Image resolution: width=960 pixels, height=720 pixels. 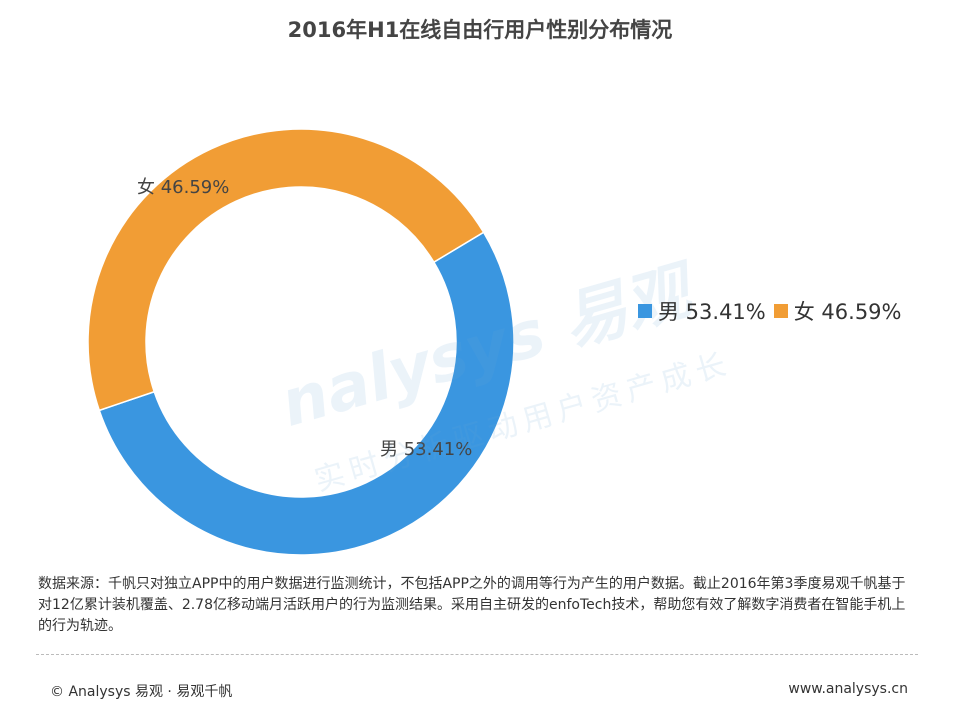 I want to click on footer-divider, so click(x=477, y=654).